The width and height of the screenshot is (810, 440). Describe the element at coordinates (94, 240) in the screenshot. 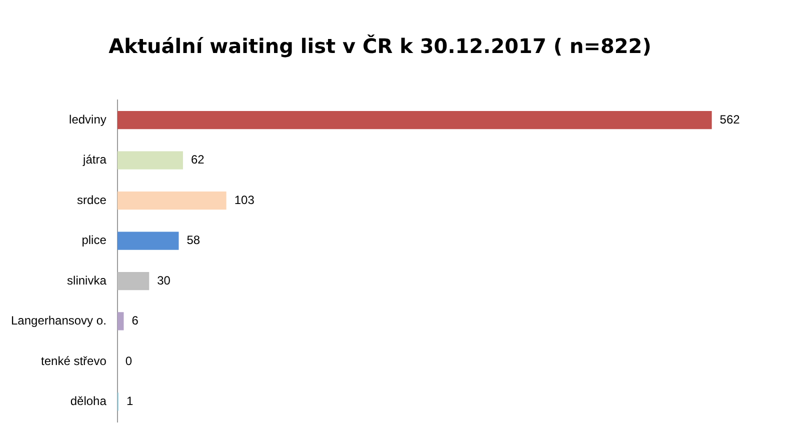

I see `y-tick-label: plice` at that location.